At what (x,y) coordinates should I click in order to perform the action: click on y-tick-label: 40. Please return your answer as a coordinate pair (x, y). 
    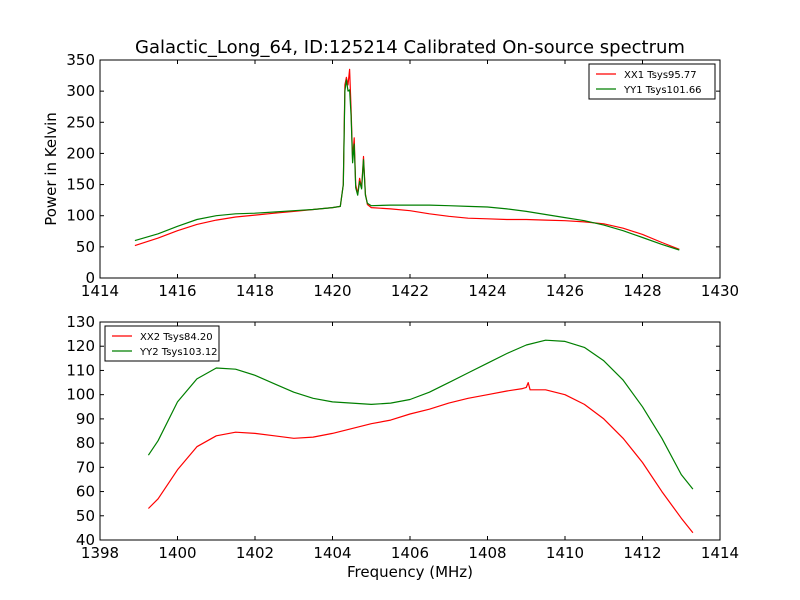
    Looking at the image, I should click on (85, 540).